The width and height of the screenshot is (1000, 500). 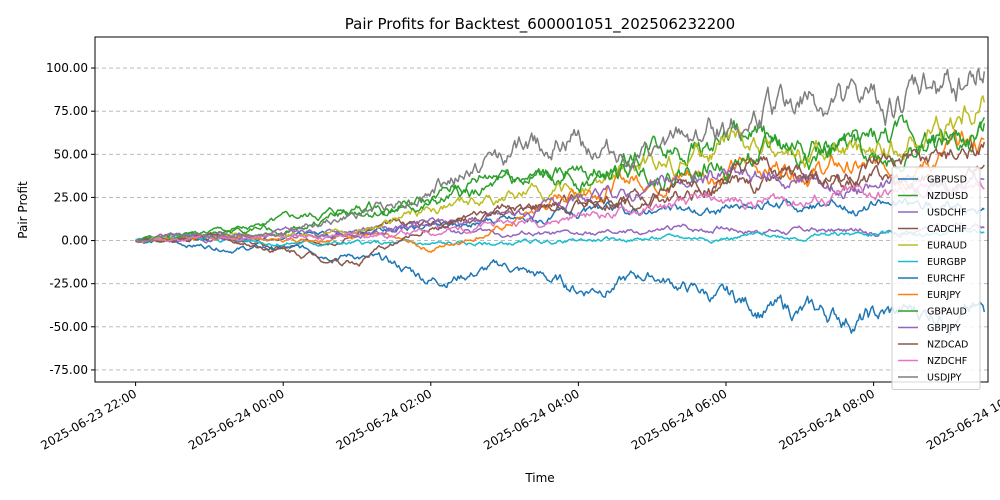 I want to click on legend-label: GBPUSD, so click(x=947, y=180).